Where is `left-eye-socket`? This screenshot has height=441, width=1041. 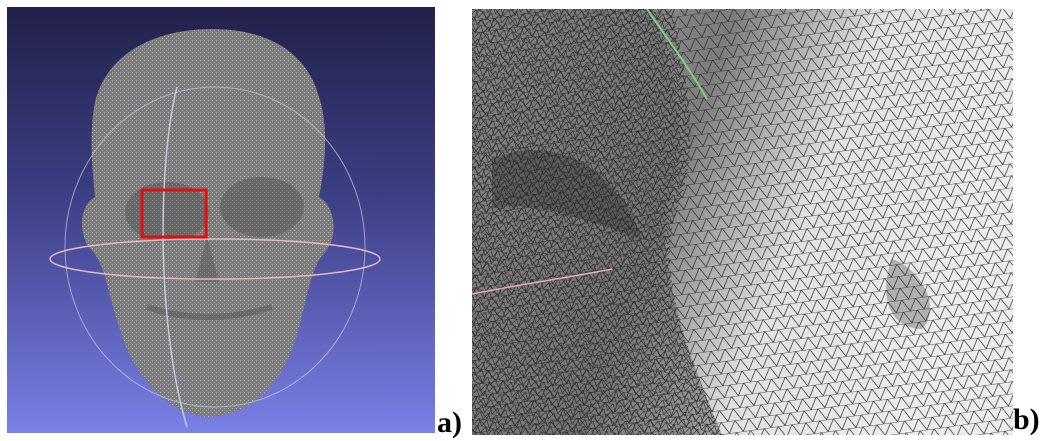
left-eye-socket is located at coordinates (167, 212).